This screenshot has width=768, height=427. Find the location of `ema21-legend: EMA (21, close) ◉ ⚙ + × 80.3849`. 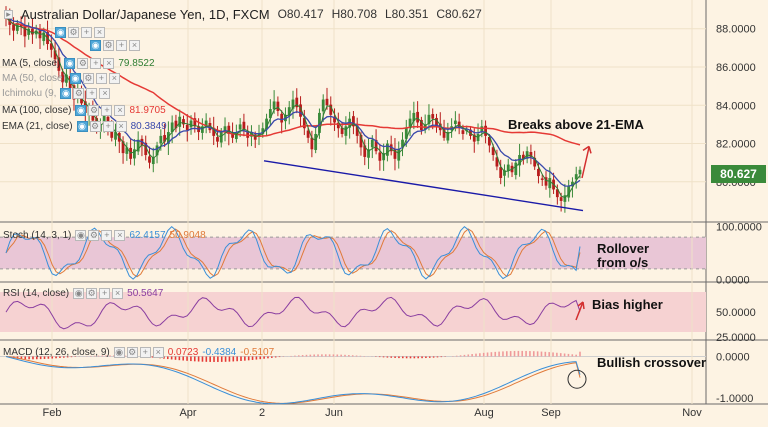

ema21-legend: EMA (21, close) ◉ ⚙ + × 80.3849 is located at coordinates (84, 126).